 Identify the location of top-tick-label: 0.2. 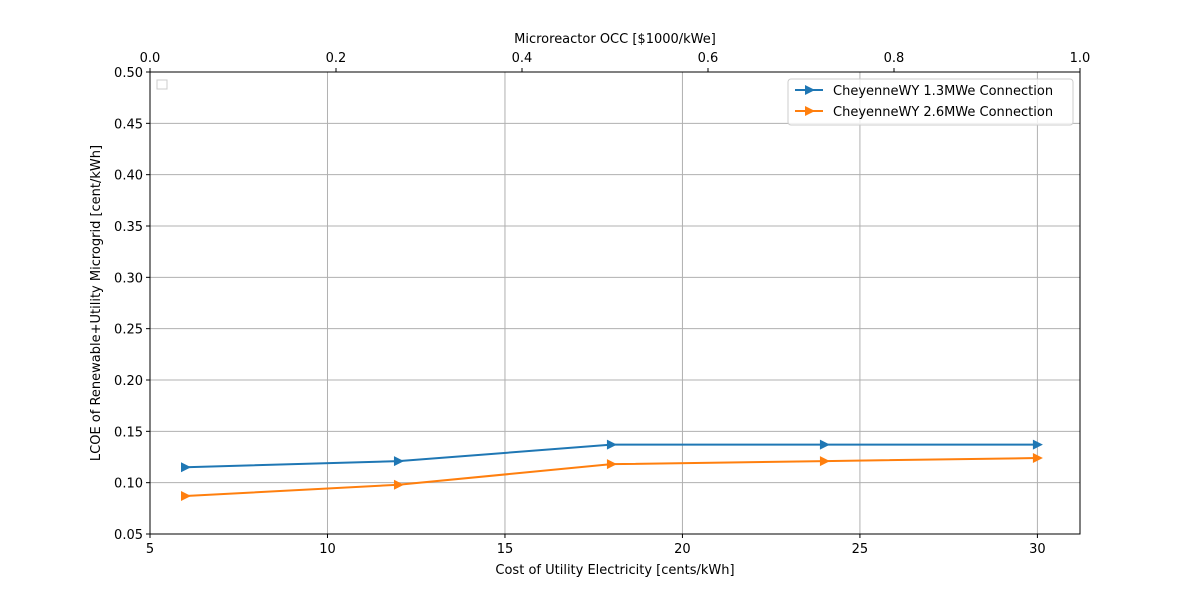
(336, 58).